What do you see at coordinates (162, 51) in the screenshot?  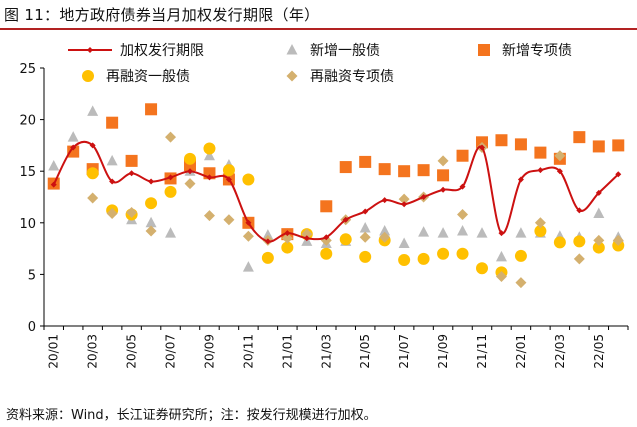 I see `legend-label: 加权发行期限` at bounding box center [162, 51].